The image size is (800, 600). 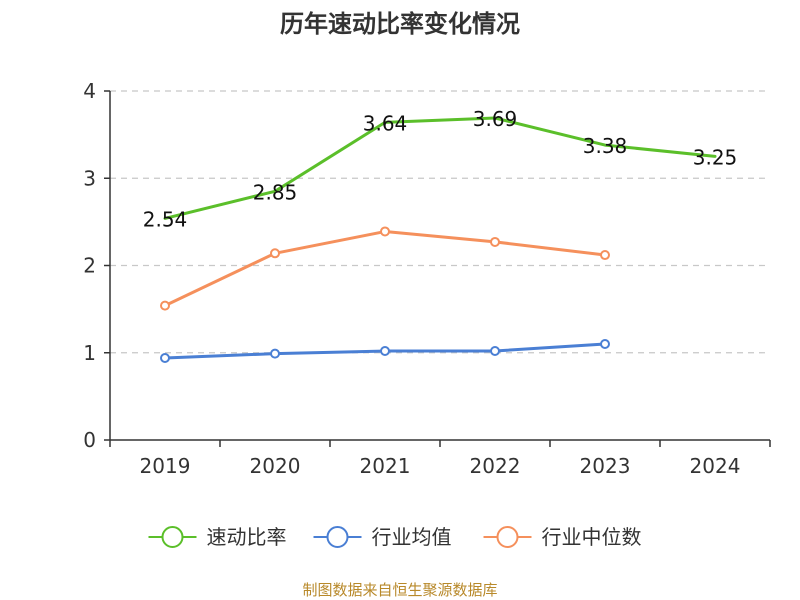 What do you see at coordinates (89, 91) in the screenshot?
I see `y-tick-label: 4` at bounding box center [89, 91].